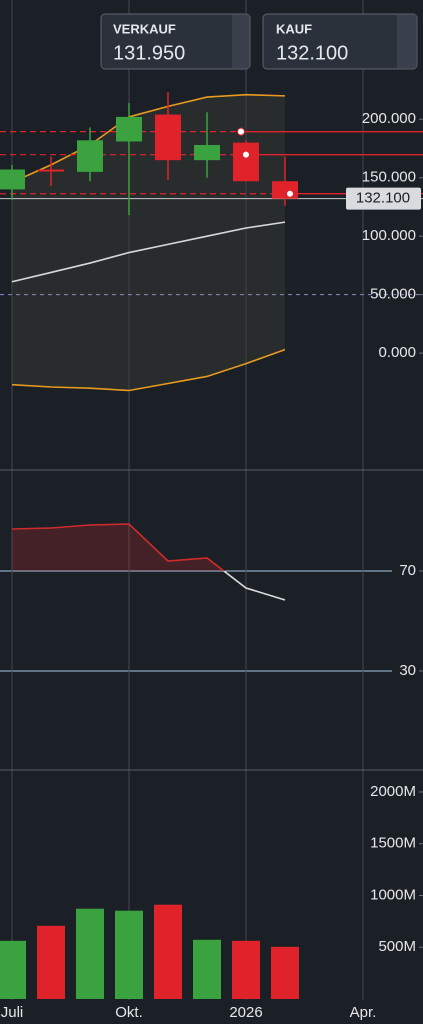 The width and height of the screenshot is (423, 1024). I want to click on x-tick-label: Apr., so click(363, 1012).